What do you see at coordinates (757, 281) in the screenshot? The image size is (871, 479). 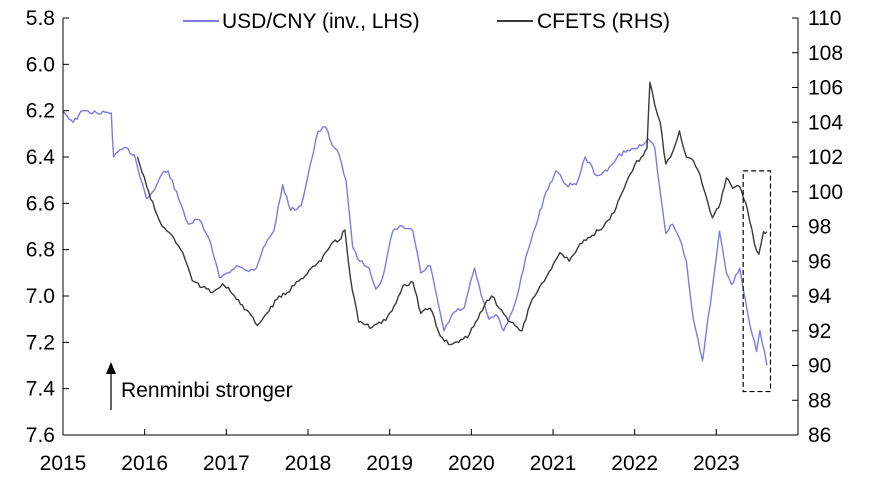 I see `highlight-dashed-box` at bounding box center [757, 281].